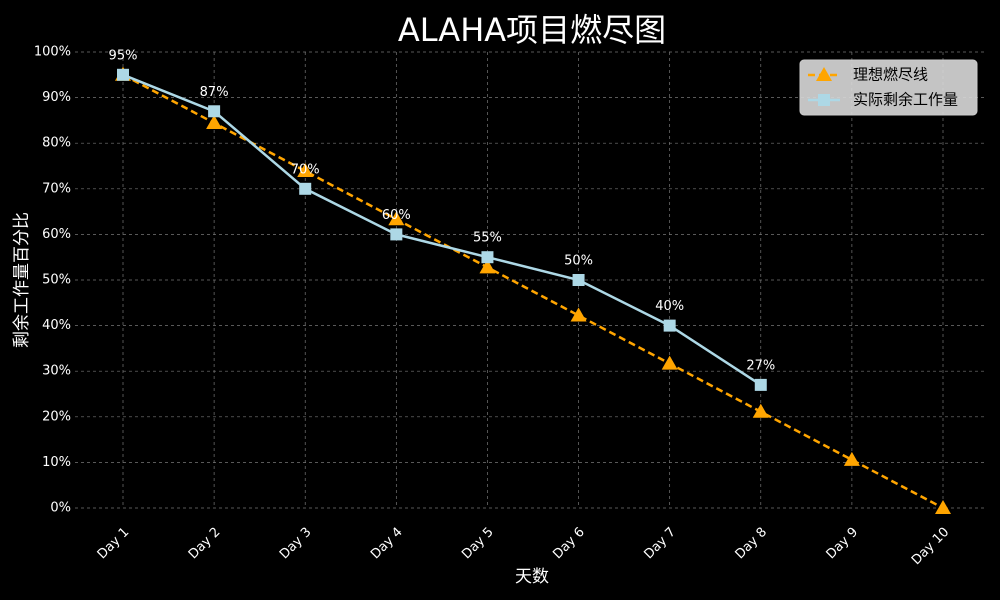 This screenshot has width=1000, height=600. Describe the element at coordinates (888, 87) in the screenshot. I see `legend-box` at that location.